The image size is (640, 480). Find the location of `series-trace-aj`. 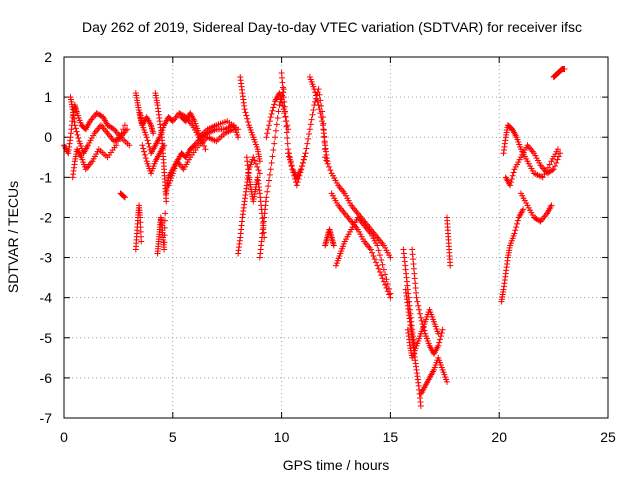

series-trace-aj is located at coordinates (559, 73).